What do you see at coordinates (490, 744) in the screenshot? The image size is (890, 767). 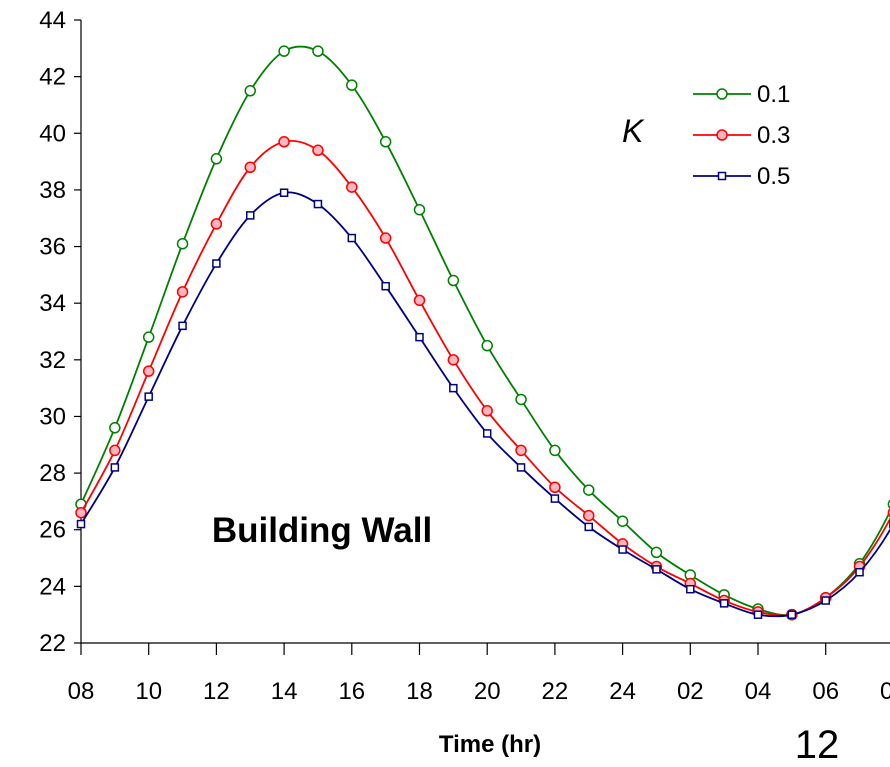 I see `x-axis-label: Time (hr)` at bounding box center [490, 744].